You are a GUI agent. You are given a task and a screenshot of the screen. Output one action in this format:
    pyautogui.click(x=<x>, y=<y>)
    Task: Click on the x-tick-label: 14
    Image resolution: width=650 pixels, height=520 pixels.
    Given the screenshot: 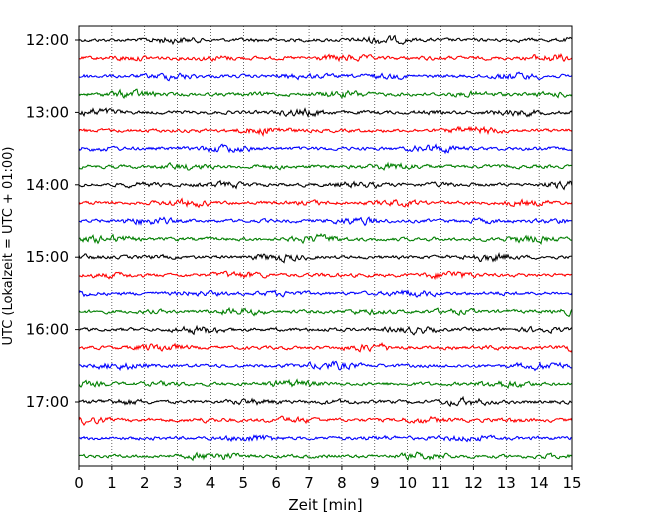 What is the action you would take?
    pyautogui.click(x=539, y=483)
    